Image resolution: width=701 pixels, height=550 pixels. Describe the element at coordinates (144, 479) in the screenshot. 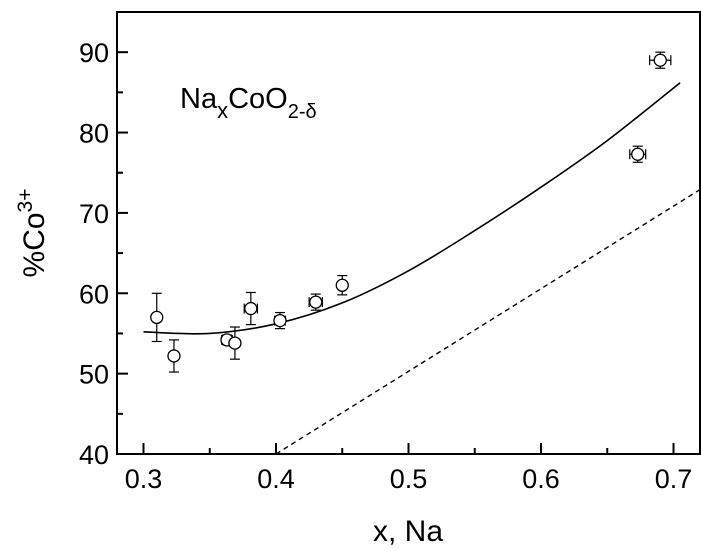

I see `x-tick-label: 0.3` at that location.